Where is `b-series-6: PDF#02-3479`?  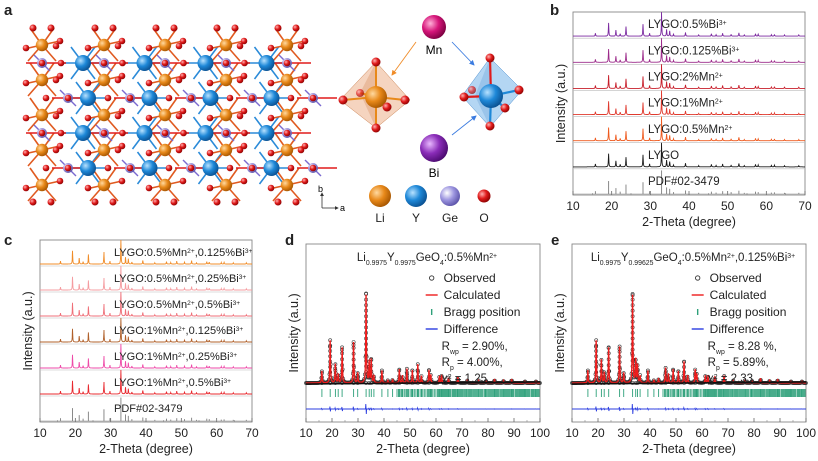 b-series-6: PDF#02-3479 is located at coordinates (689, 182).